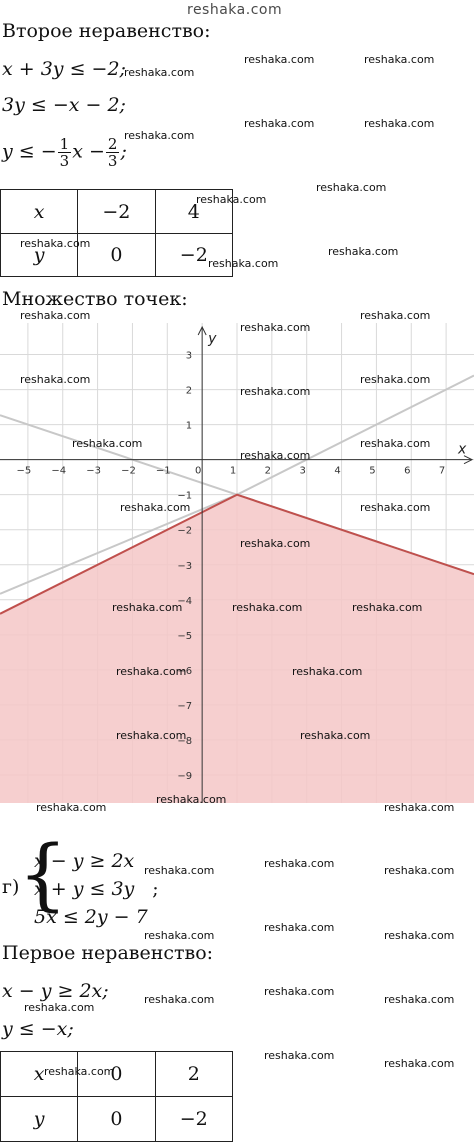 The width and height of the screenshot is (474, 1142). What do you see at coordinates (155, 889) in the screenshot?
I see `system-line-2-suffix: ;` at bounding box center [155, 889].